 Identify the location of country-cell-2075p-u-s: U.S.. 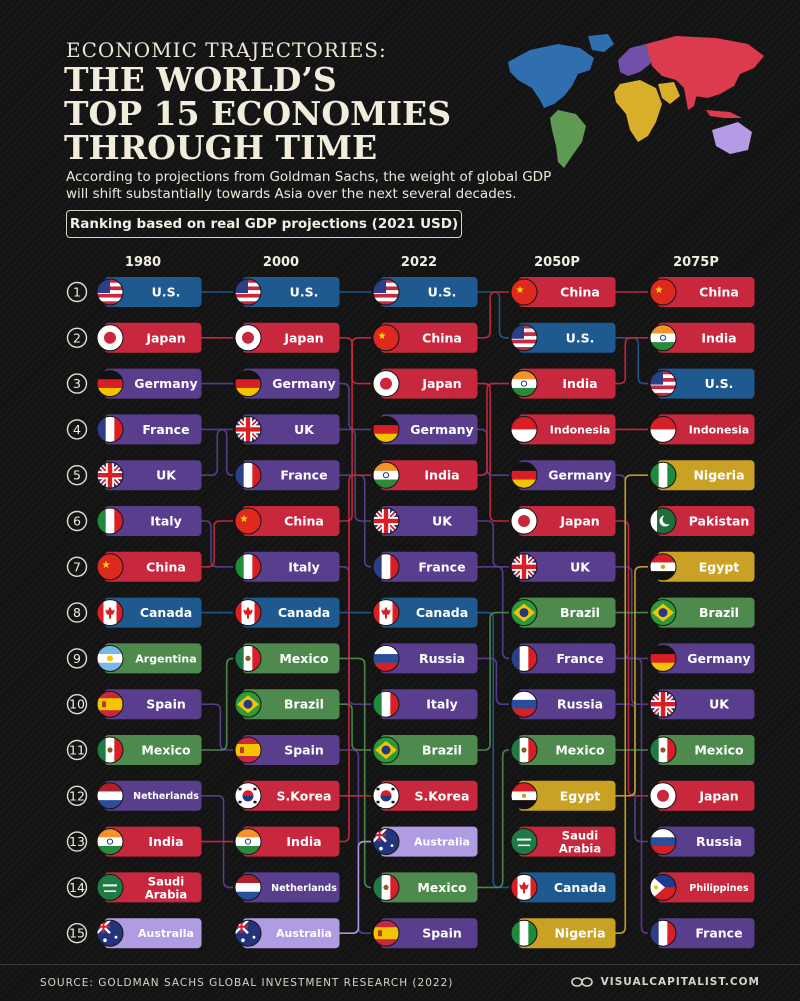
(702, 383).